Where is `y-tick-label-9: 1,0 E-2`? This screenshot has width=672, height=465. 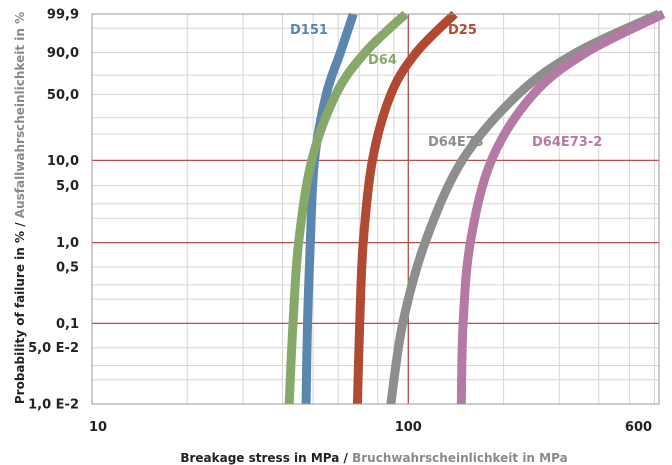 y-tick-label-9: 1,0 E-2 is located at coordinates (53, 405).